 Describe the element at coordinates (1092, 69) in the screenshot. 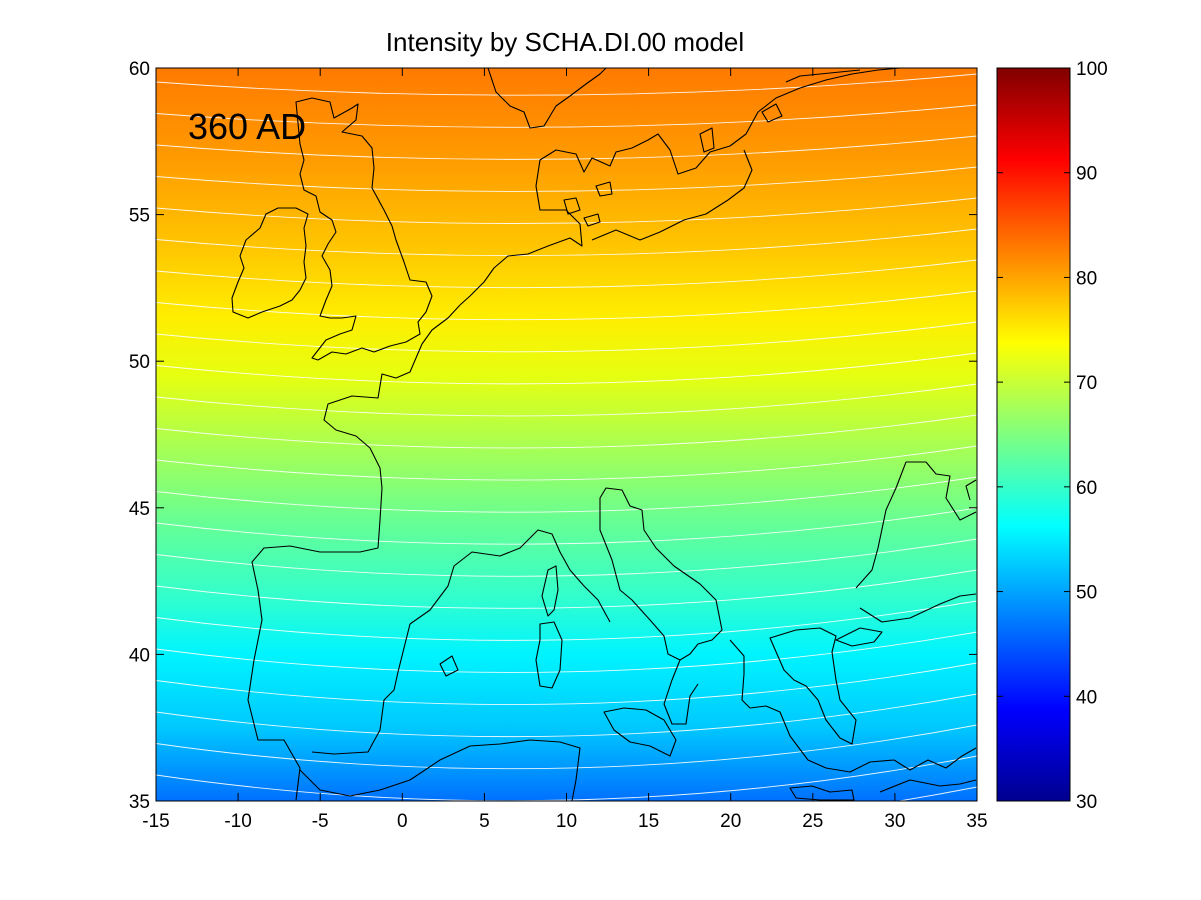

I see `colorbar-tick-label: 100` at that location.